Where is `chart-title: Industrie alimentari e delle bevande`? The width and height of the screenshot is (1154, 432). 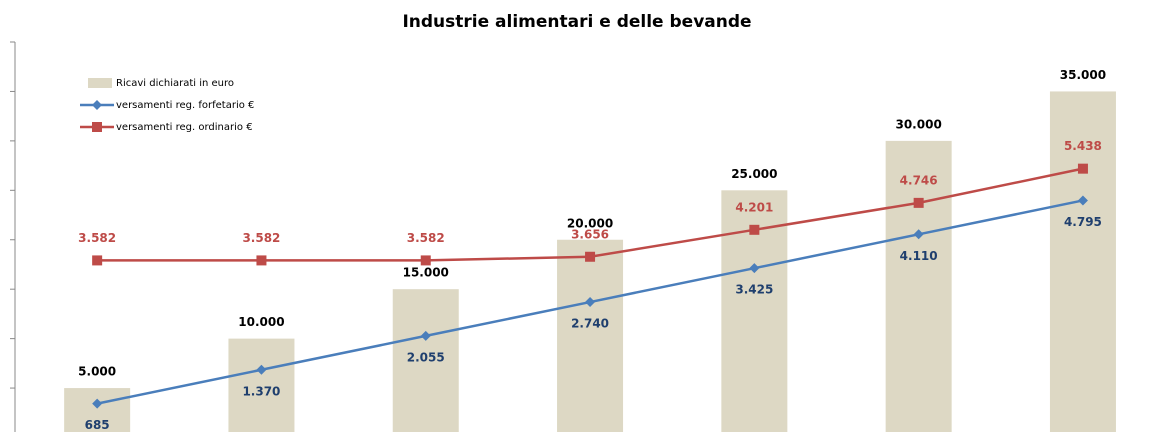
chart-title: Industrie alimentari e delle bevande is located at coordinates (576, 22).